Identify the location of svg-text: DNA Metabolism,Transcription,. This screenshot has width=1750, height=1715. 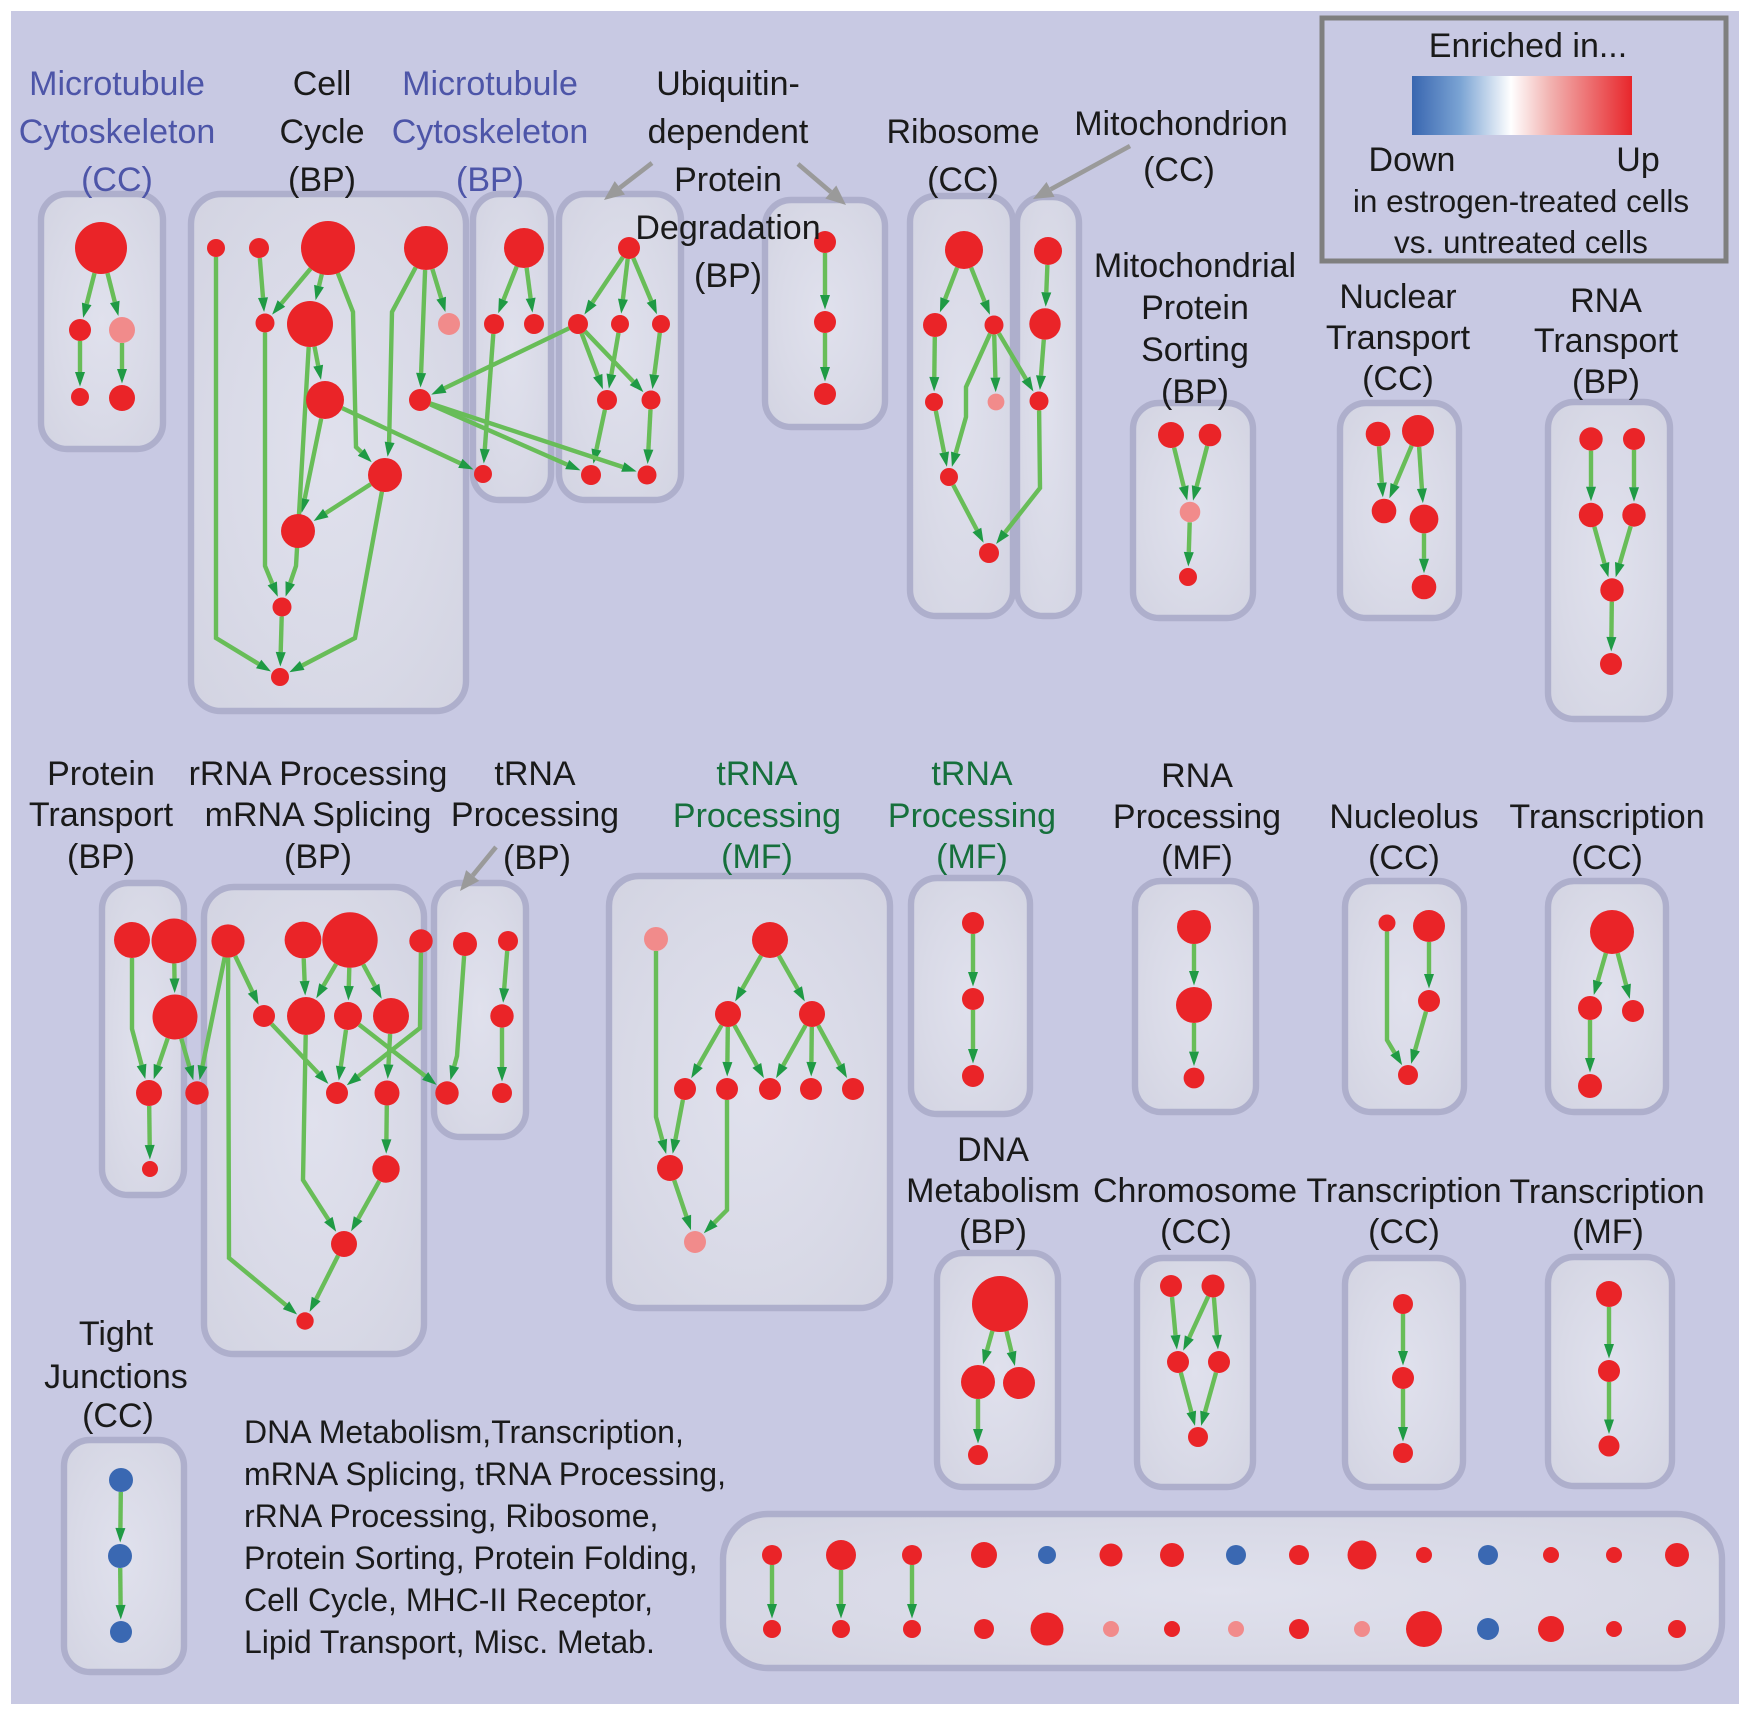
(464, 1432).